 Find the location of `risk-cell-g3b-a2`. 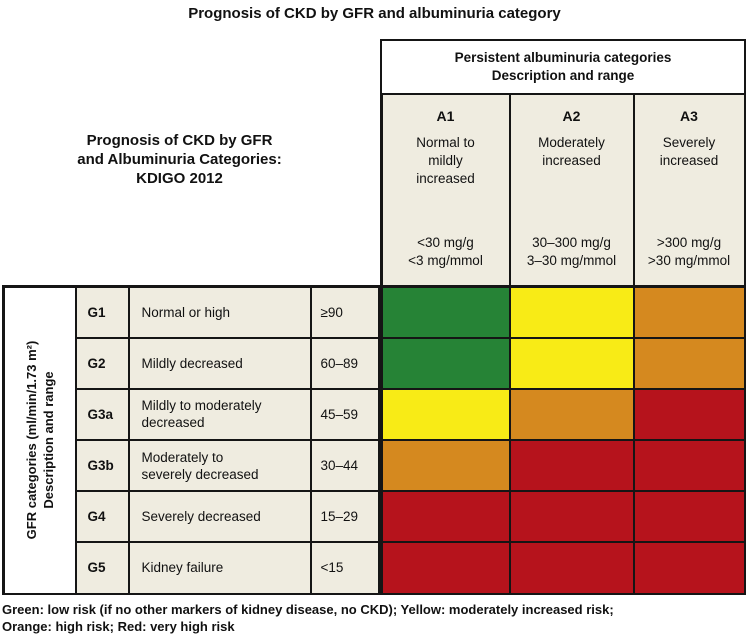

risk-cell-g3b-a2 is located at coordinates (571, 466).